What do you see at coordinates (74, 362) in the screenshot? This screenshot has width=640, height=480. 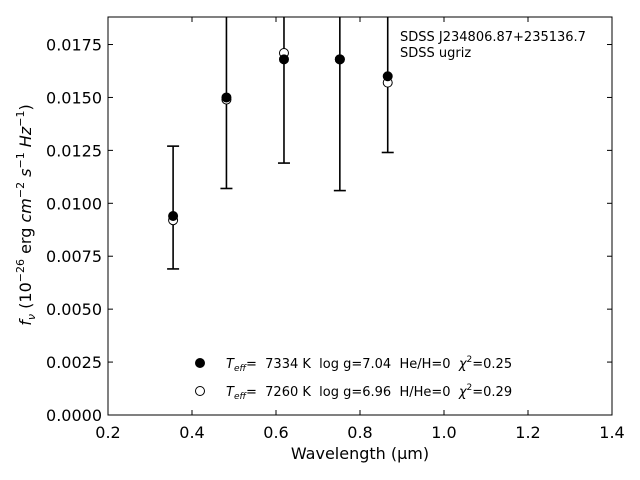 I see `y-tick-label: 0.0025` at bounding box center [74, 362].